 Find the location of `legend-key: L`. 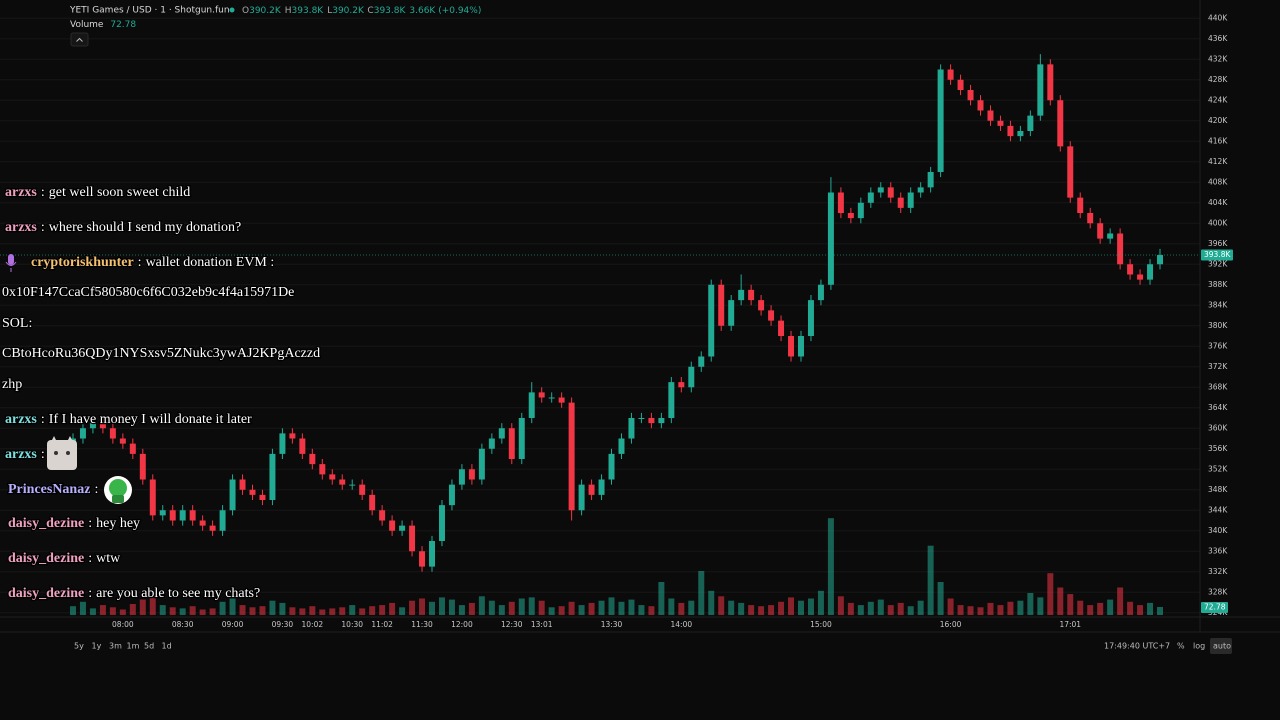

legend-key: L is located at coordinates (329, 11).